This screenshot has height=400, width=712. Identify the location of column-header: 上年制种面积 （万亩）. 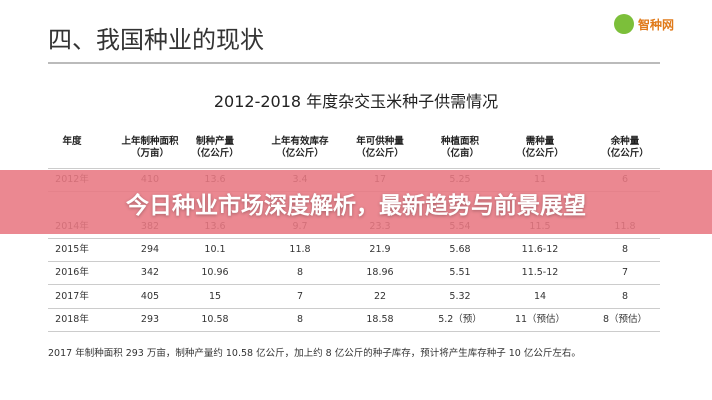
(150, 147).